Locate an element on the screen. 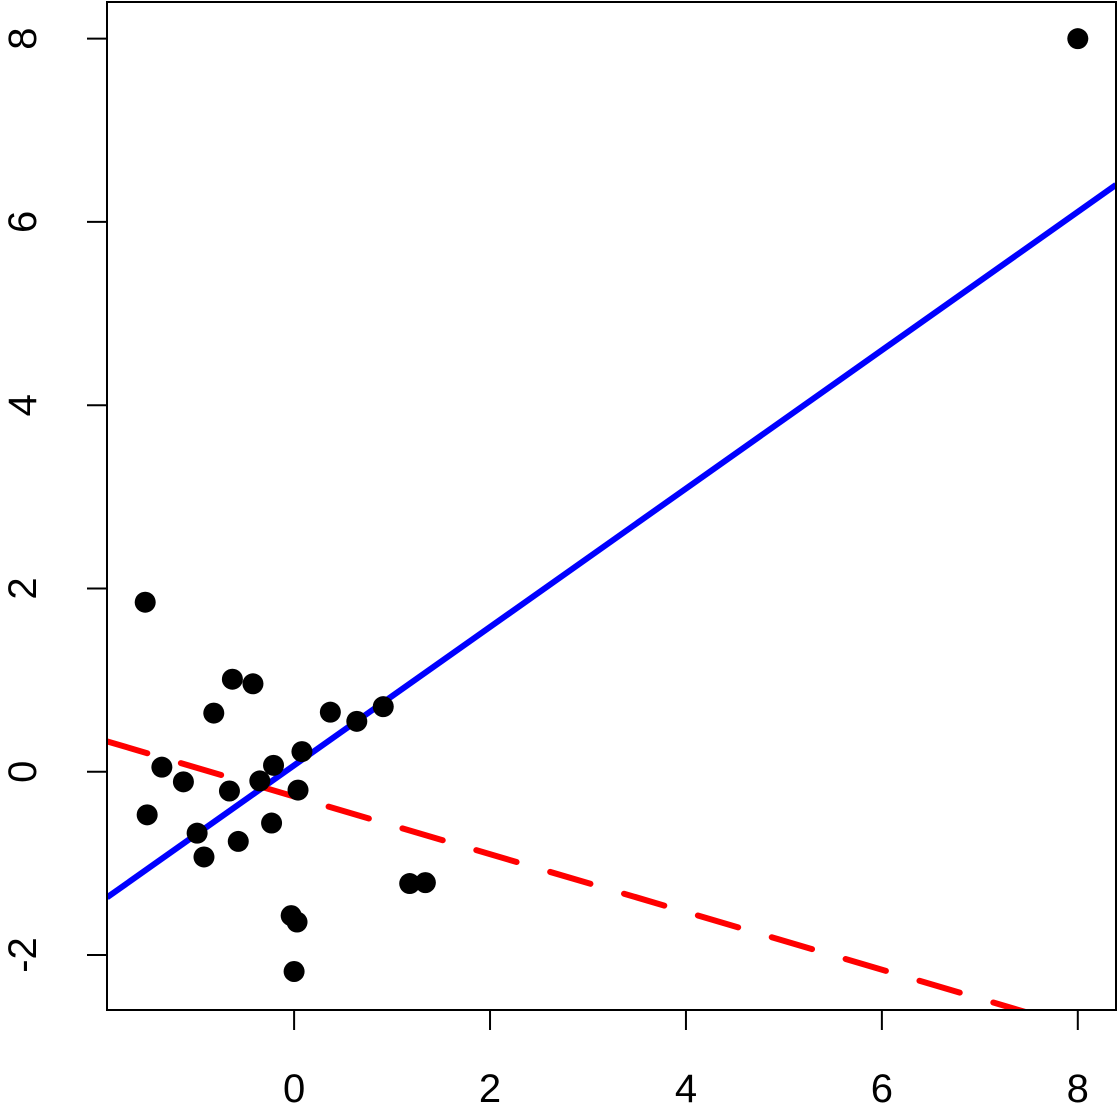 The width and height of the screenshot is (1118, 1119). y-tick-label: 4 is located at coordinates (23, 405).